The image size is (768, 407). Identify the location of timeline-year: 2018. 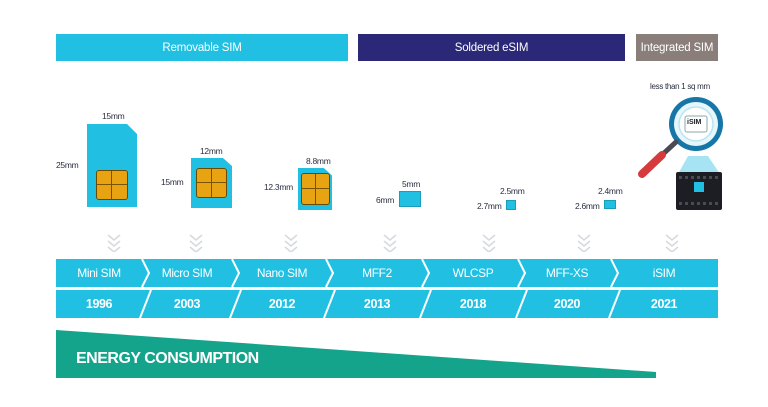
(473, 304).